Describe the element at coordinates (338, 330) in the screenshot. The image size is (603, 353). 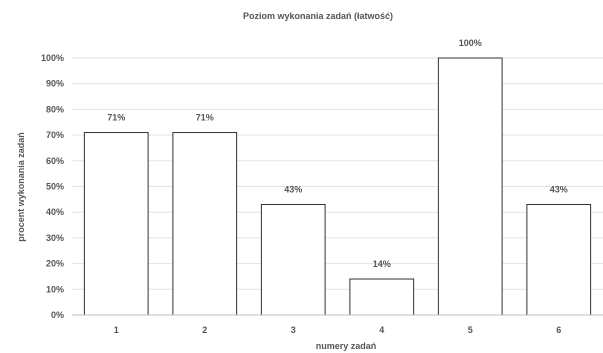
I see `x-axis-ticks: 1 2 3 4 5 6` at that location.